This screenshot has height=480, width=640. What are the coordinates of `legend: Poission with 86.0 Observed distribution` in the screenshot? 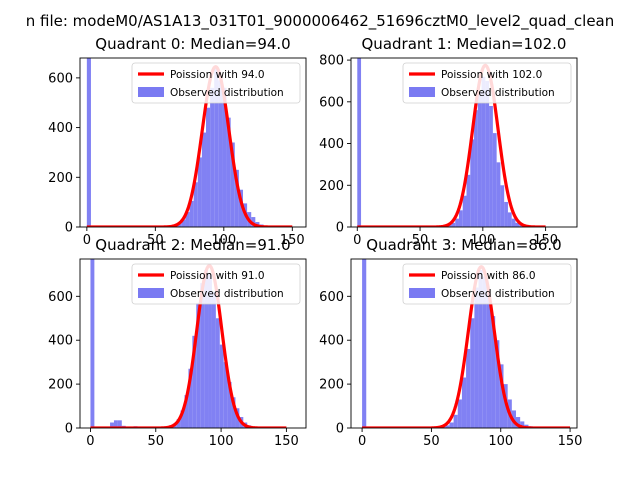 It's located at (487, 284).